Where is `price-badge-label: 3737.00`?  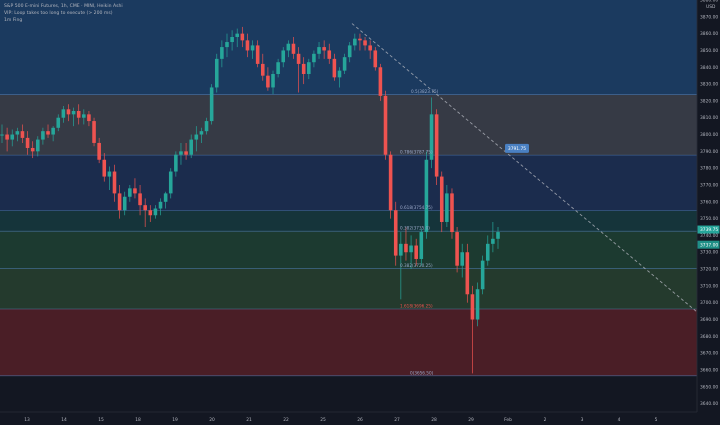 price-badge-label: 3737.00 is located at coordinates (709, 245).